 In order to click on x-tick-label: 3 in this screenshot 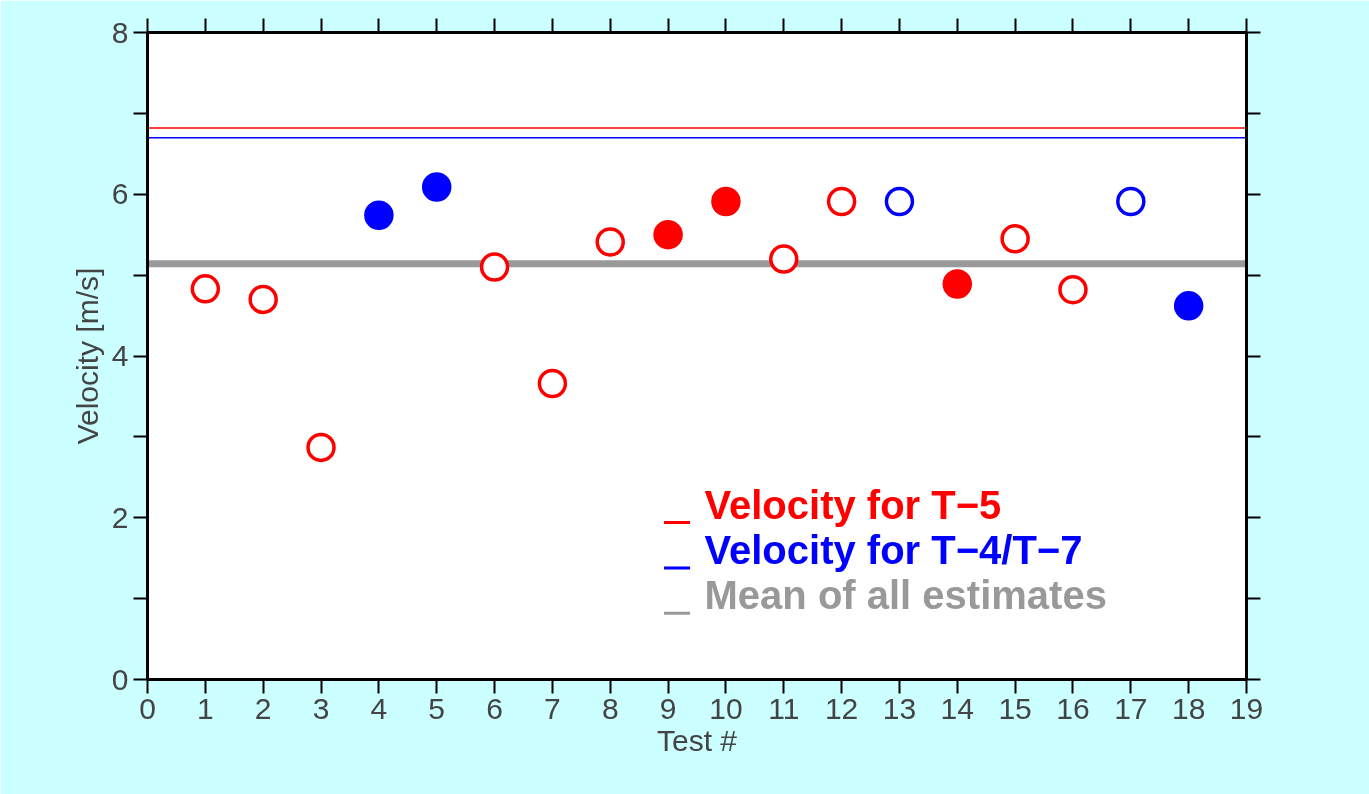, I will do `click(321, 708)`.